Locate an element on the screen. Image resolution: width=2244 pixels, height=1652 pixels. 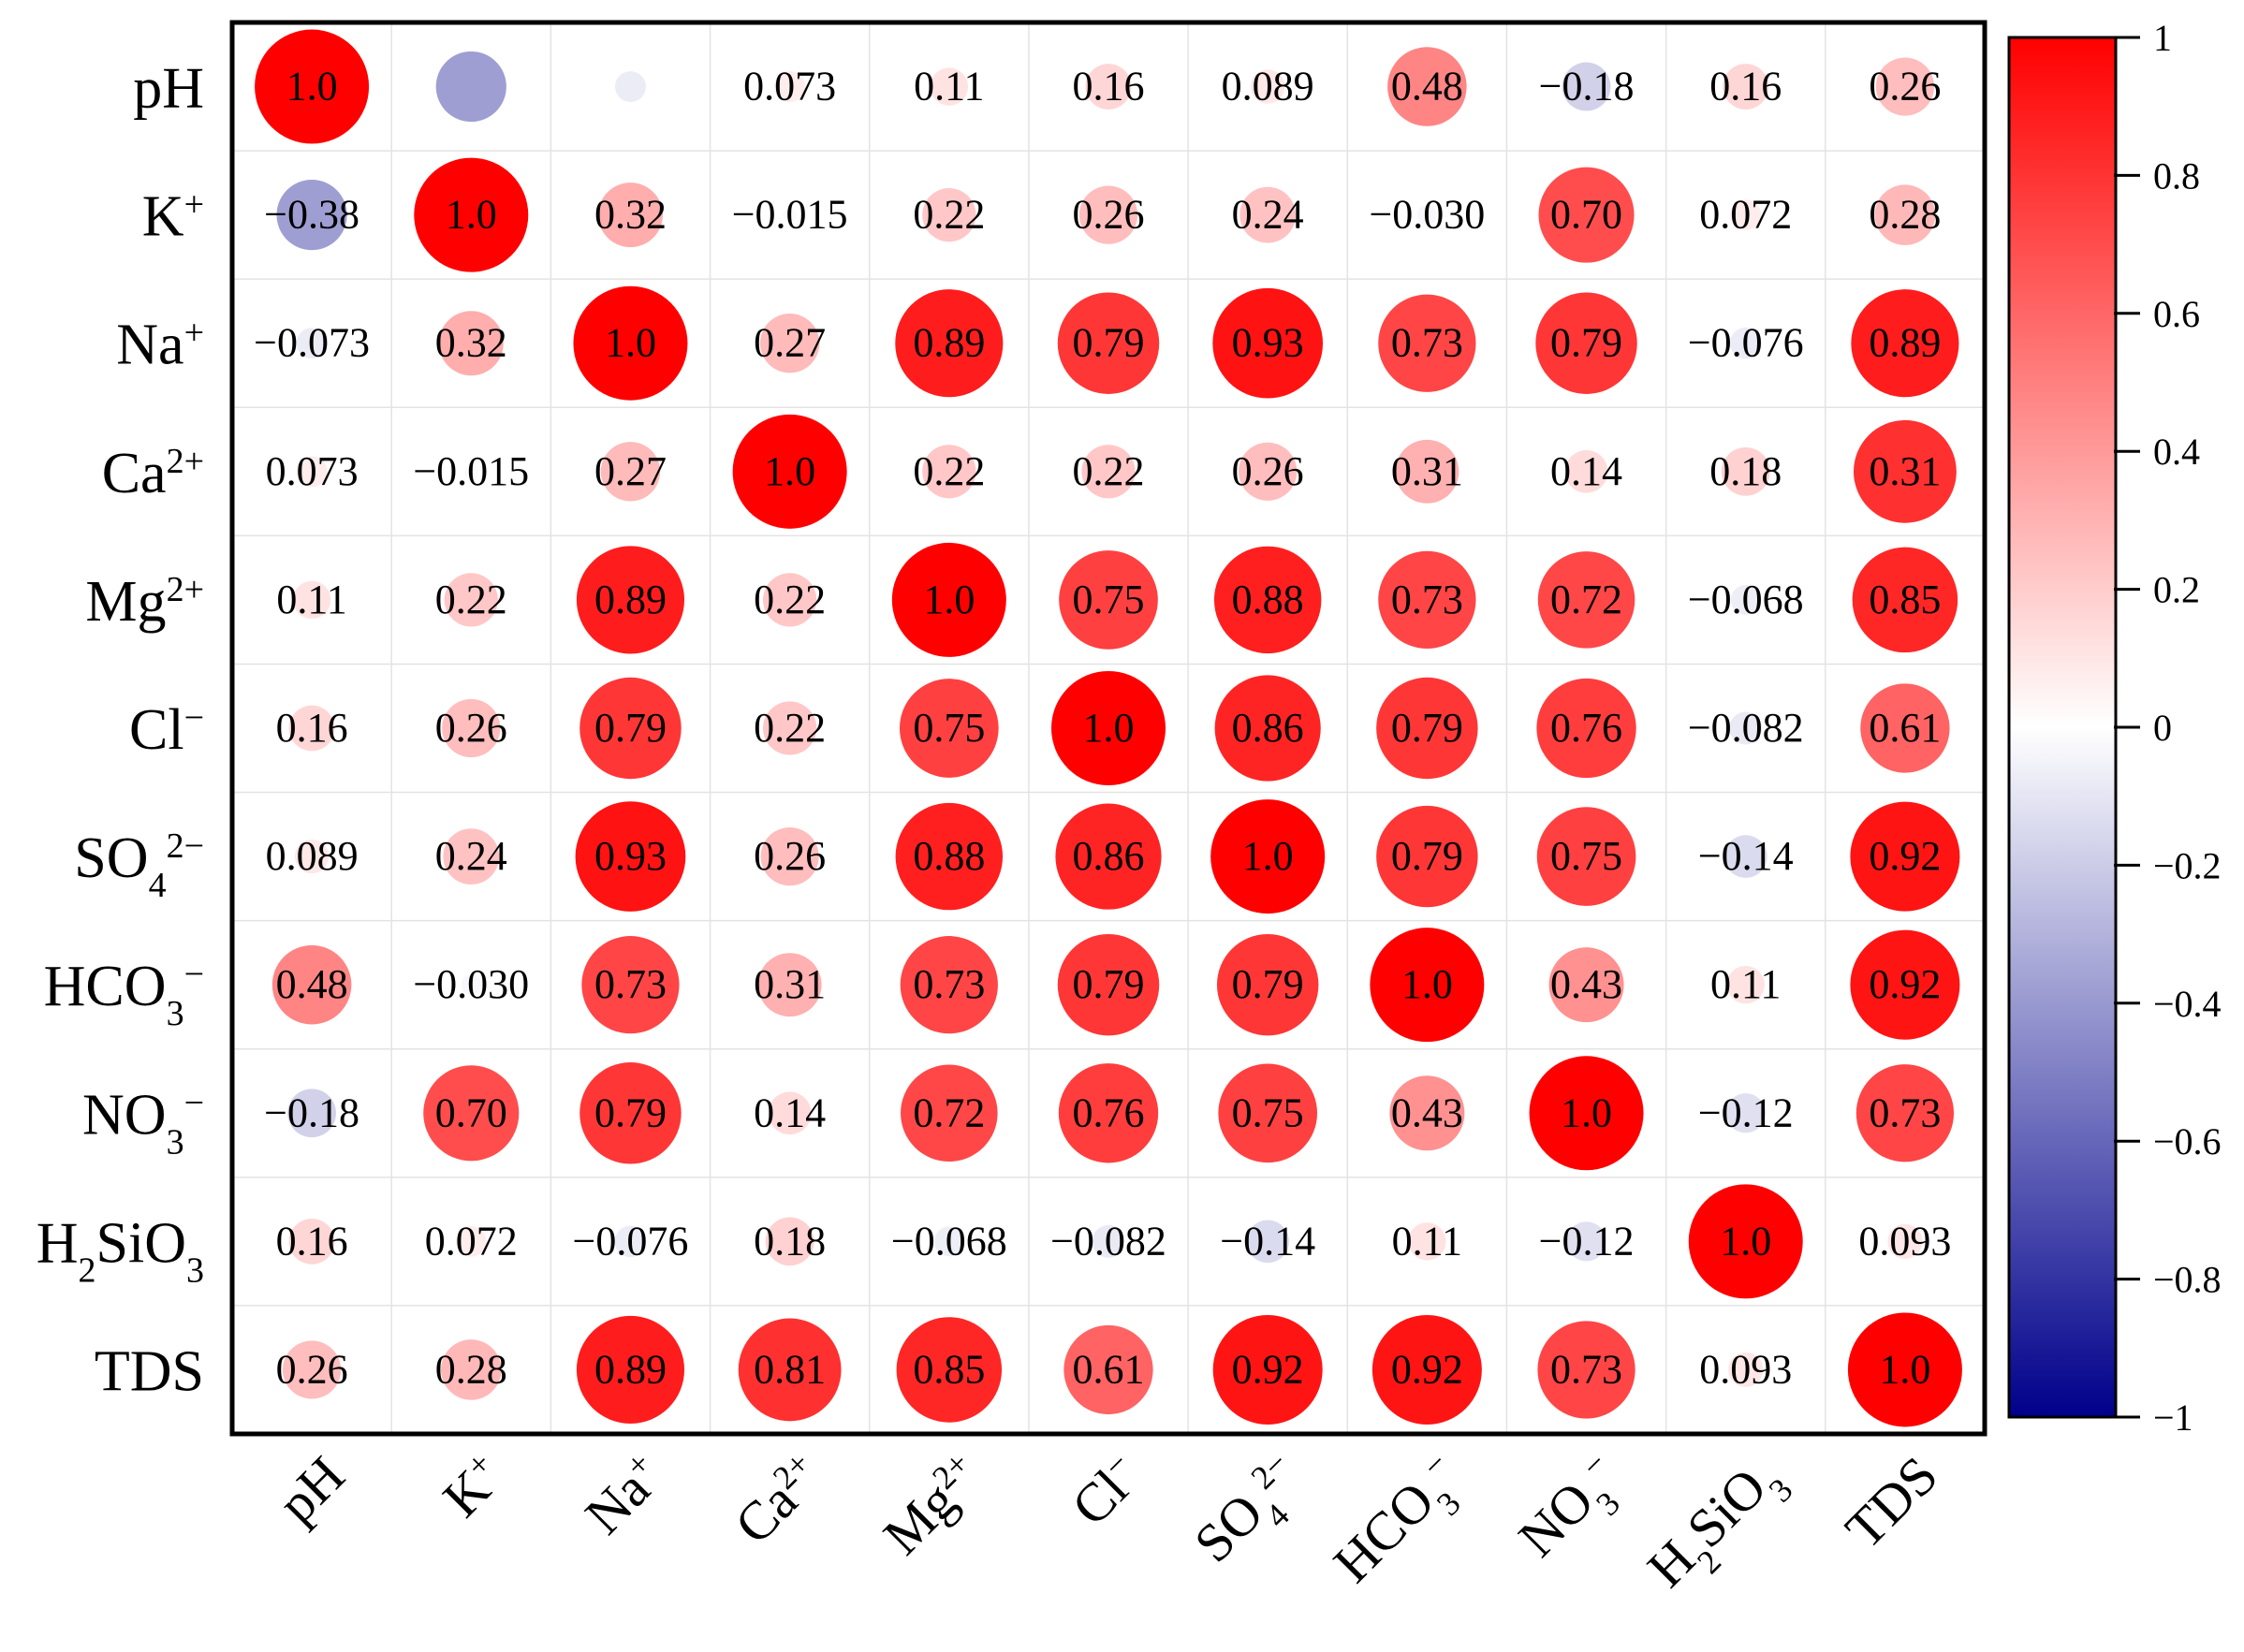
cell-value-label: 0.70 is located at coordinates (1586, 215).